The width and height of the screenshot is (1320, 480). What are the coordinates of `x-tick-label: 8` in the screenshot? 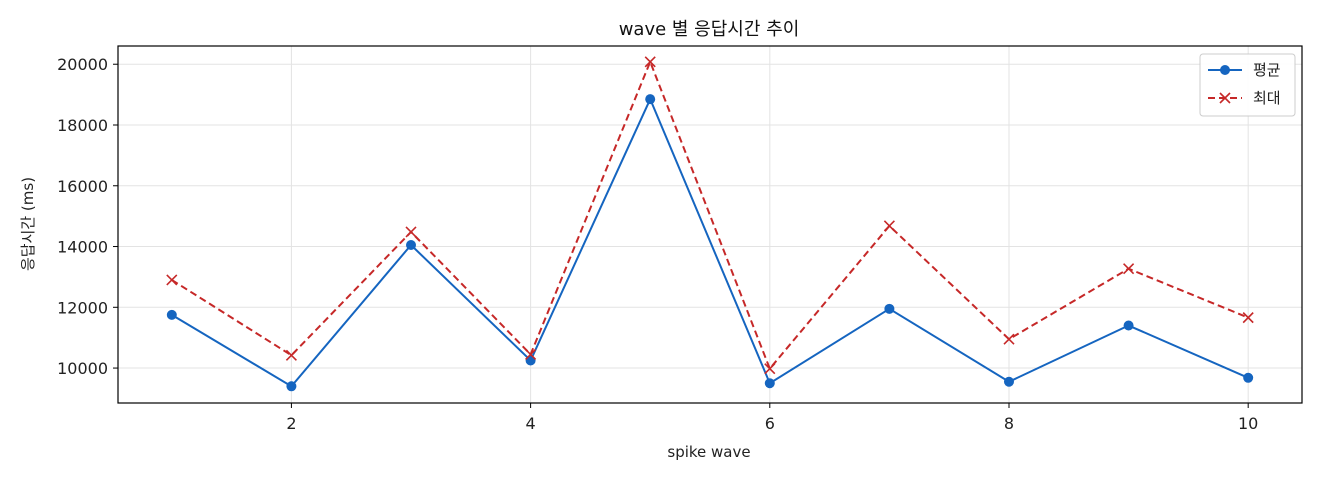 It's located at (1009, 423).